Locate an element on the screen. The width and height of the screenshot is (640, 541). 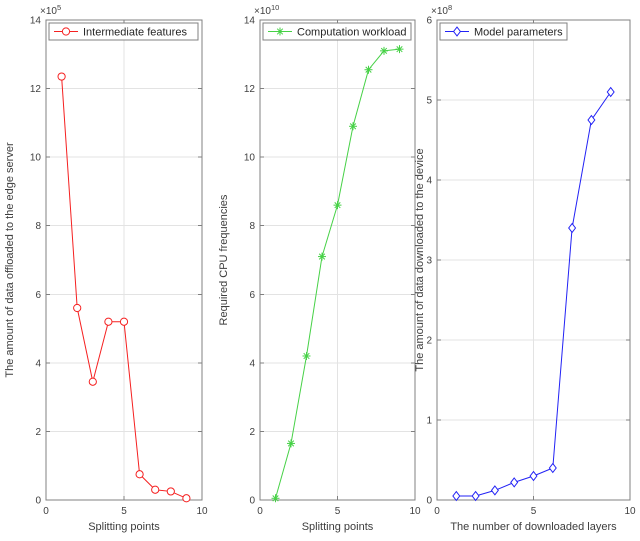
legend-label: Computation workload is located at coordinates (351, 32).